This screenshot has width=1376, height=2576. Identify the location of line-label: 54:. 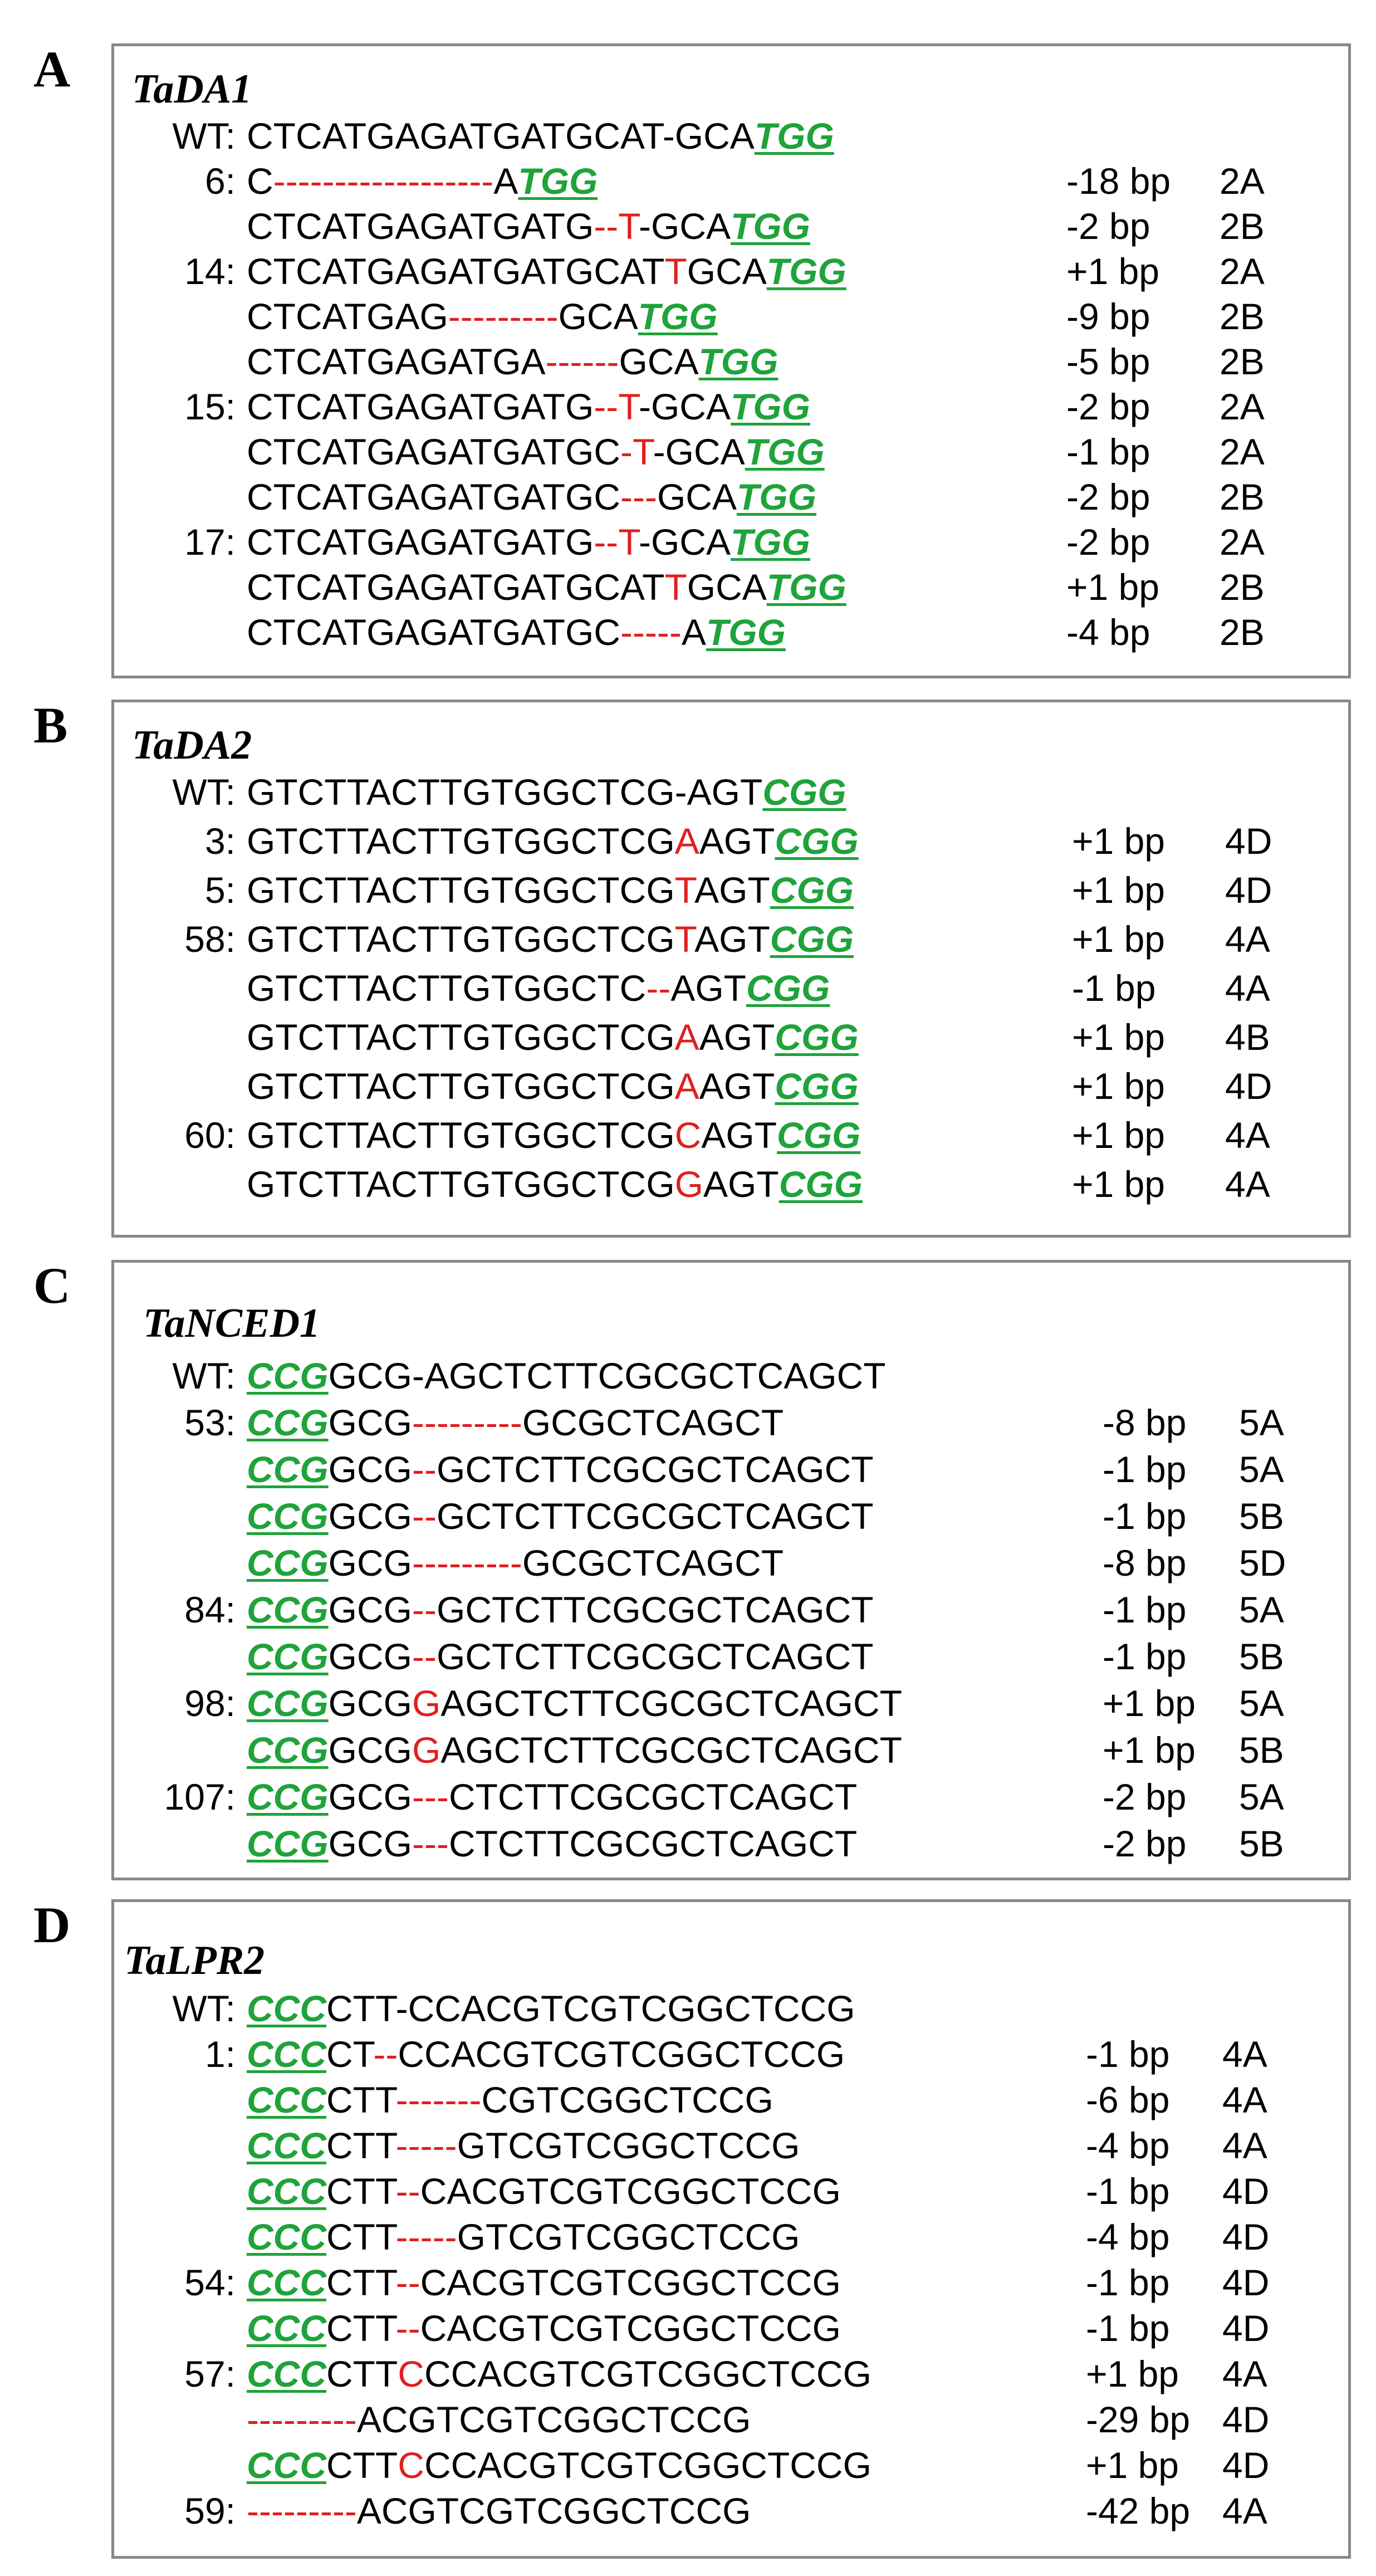
(210, 2283).